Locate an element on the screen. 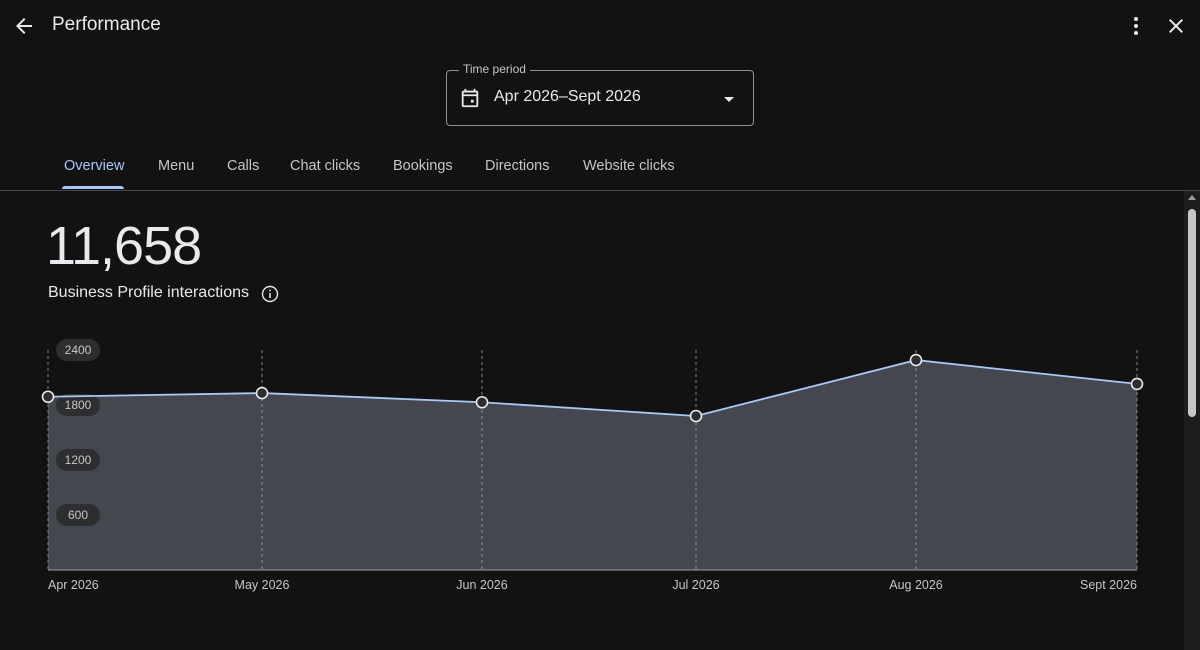  y-tick-label: 1200 is located at coordinates (78, 460).